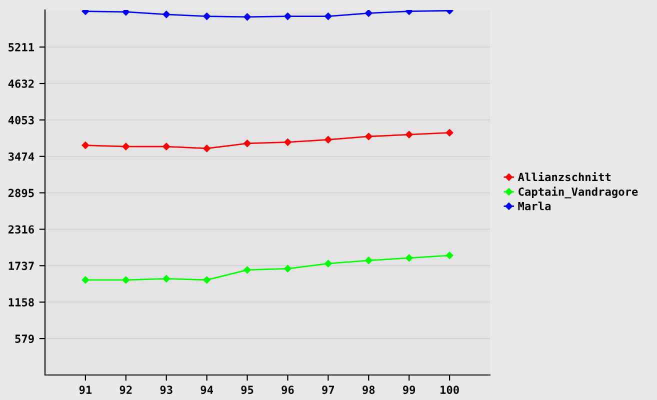 The image size is (657, 400). Describe the element at coordinates (21, 47) in the screenshot. I see `y-tick-label: 5211` at that location.